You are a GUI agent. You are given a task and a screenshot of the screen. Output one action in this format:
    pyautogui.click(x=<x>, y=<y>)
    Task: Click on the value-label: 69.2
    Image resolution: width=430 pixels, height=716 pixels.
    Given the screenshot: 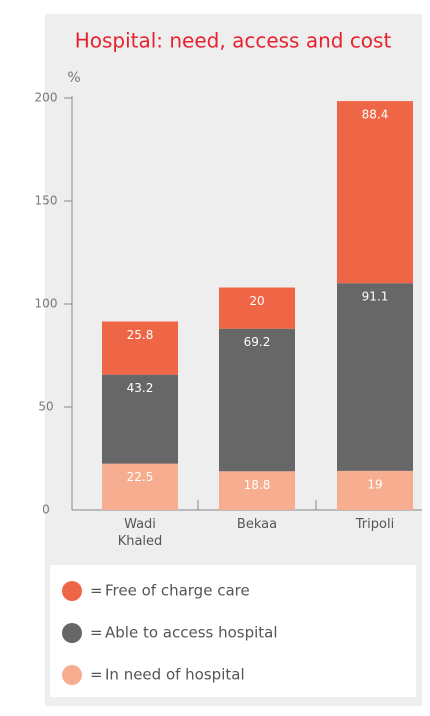 What is the action you would take?
    pyautogui.click(x=257, y=342)
    